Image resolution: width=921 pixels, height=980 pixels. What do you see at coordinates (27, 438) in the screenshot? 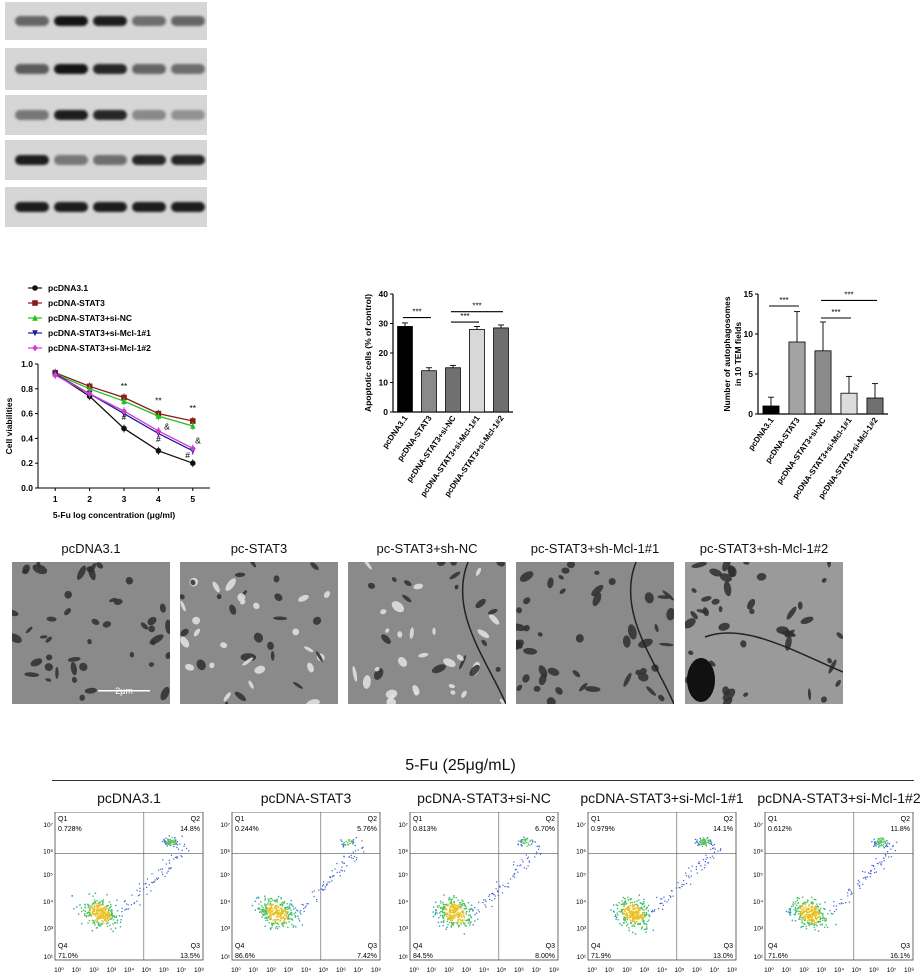
I see `y-tick-label: 0.4` at bounding box center [27, 438].